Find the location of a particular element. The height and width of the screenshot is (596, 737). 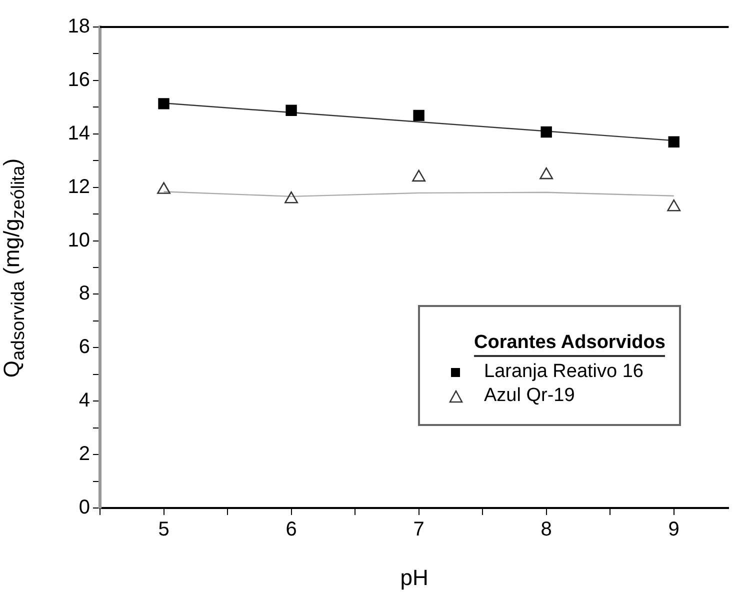

y-tick-label: 14 is located at coordinates (79, 133).